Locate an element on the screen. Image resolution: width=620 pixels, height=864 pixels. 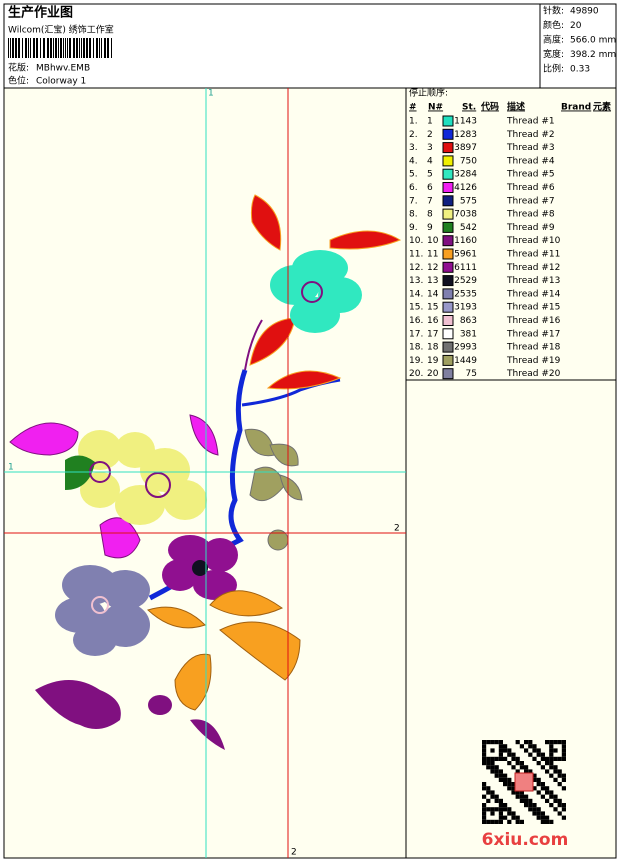
needle: 13 is located at coordinates (432, 281).